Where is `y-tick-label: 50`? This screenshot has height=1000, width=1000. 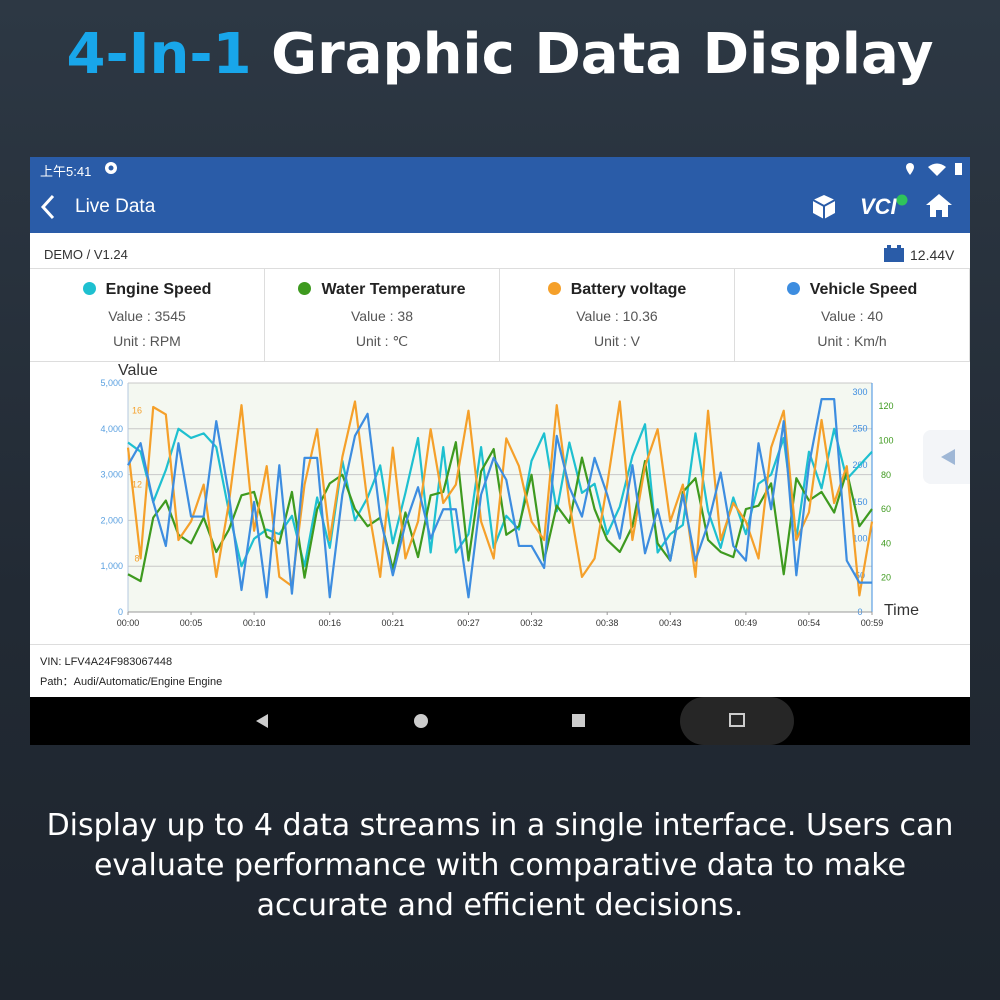 y-tick-label: 50 is located at coordinates (860, 575).